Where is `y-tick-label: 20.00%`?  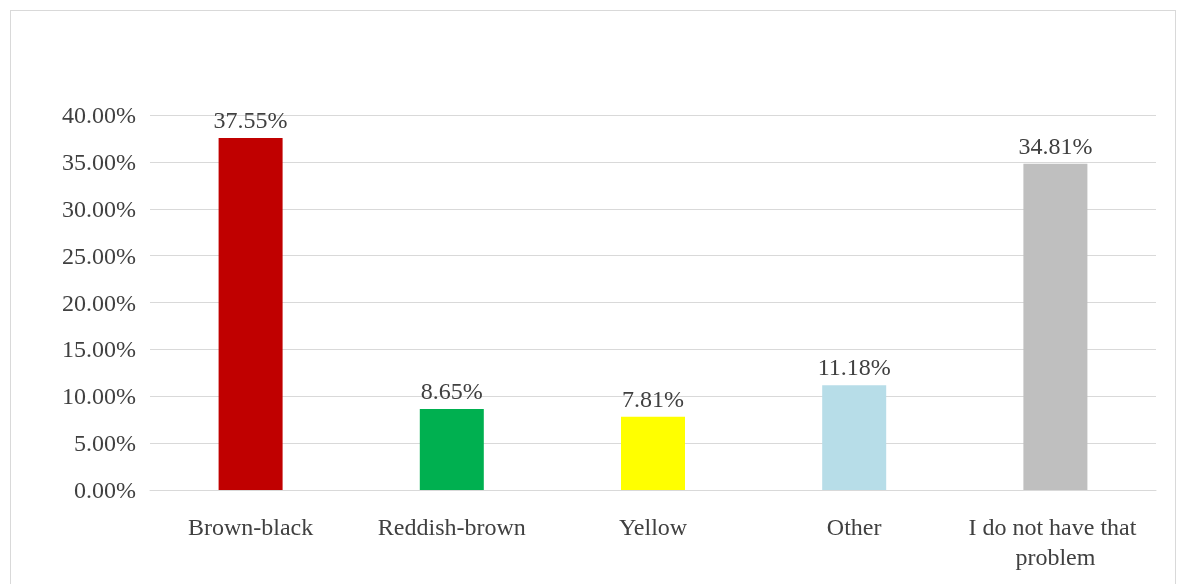 y-tick-label: 20.00% is located at coordinates (99, 302).